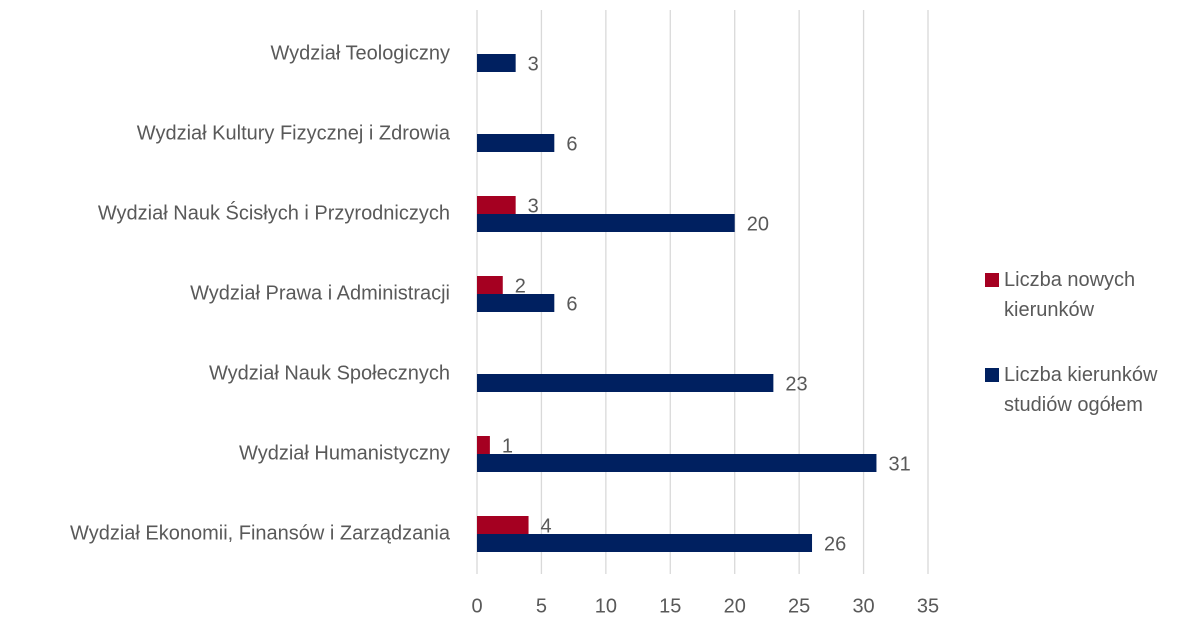 Image resolution: width=1190 pixels, height=617 pixels. Describe the element at coordinates (796, 384) in the screenshot. I see `data-label: 23` at that location.